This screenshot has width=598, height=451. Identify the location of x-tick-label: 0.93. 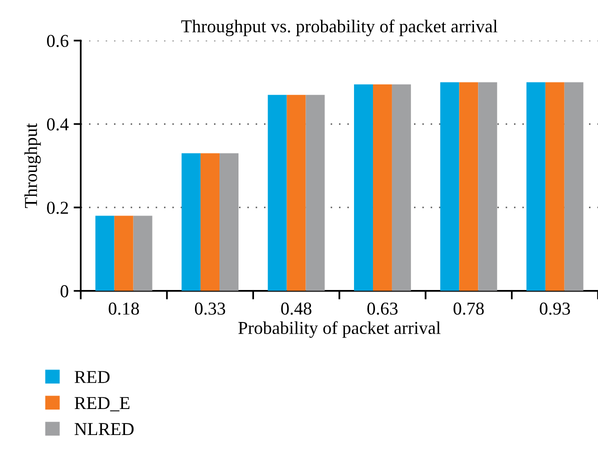
(555, 308).